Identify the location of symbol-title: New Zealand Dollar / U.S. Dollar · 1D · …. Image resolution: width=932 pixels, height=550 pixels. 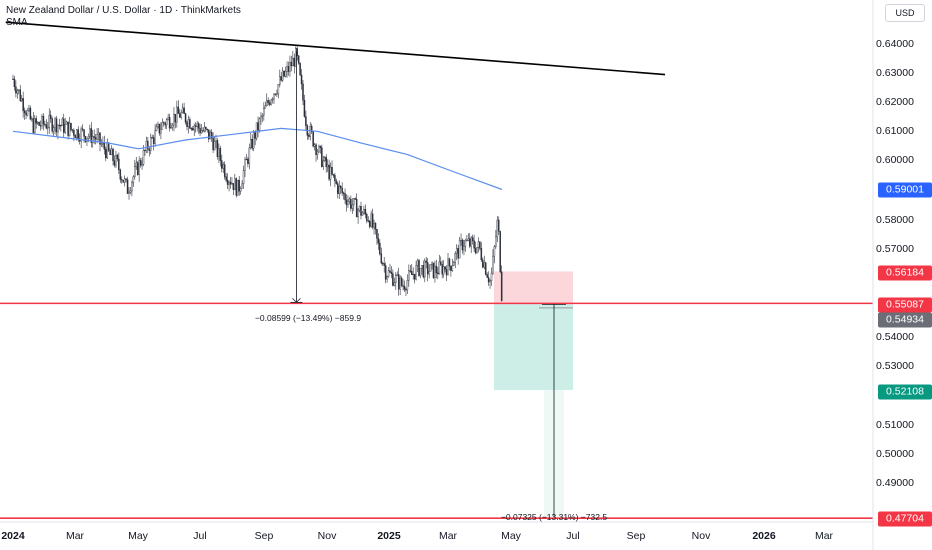
(123, 10).